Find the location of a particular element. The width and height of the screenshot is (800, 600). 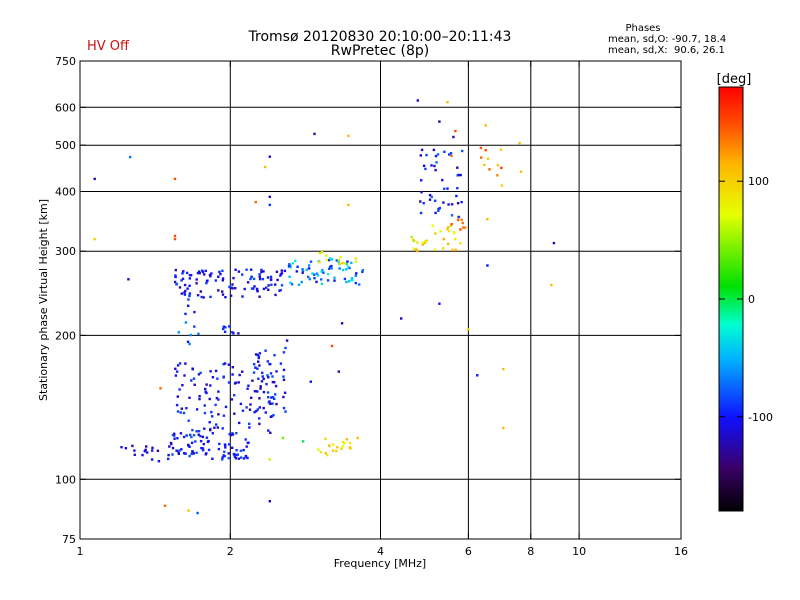

x-tick-label: 10 is located at coordinates (579, 551).